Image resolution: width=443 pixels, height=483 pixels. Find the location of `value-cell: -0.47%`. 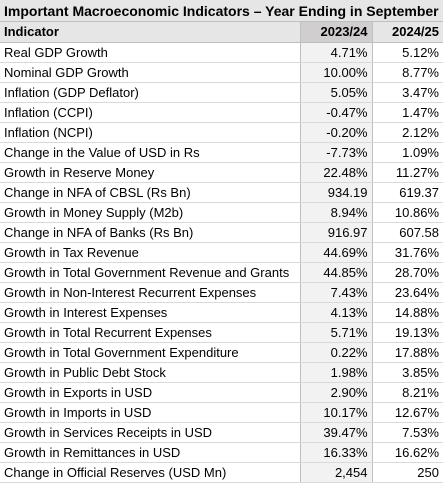

value-cell: -0.47% is located at coordinates (336, 112).